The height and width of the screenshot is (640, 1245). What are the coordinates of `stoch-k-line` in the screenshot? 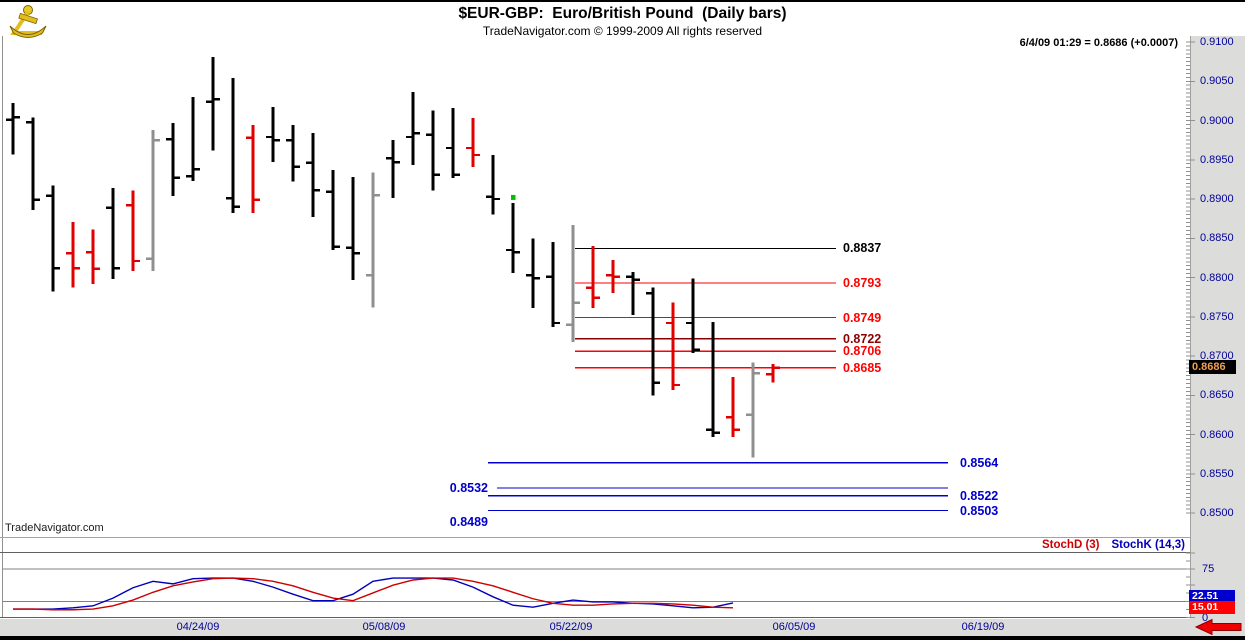 It's located at (373, 593).